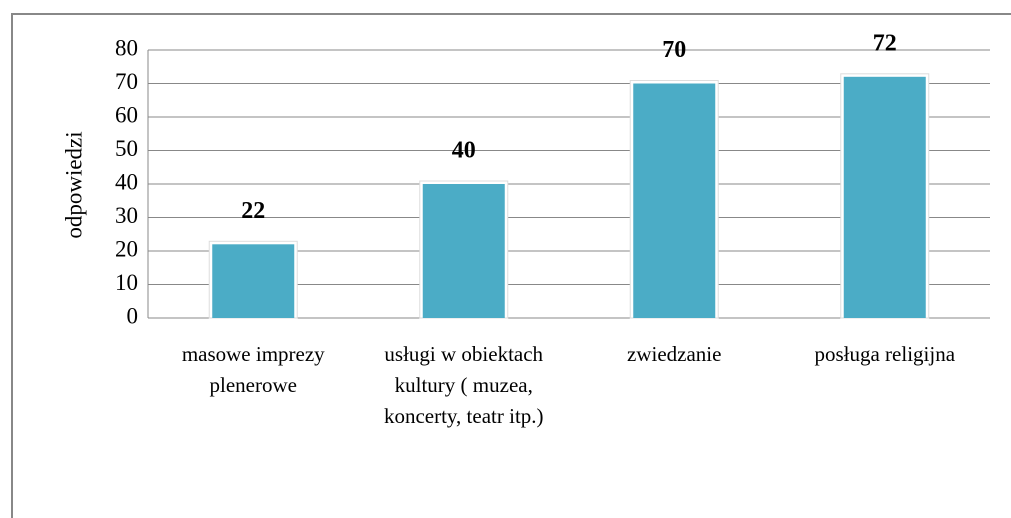 This screenshot has width=1011, height=518. Describe the element at coordinates (126, 181) in the screenshot. I see `y-tick-label: 40` at that location.